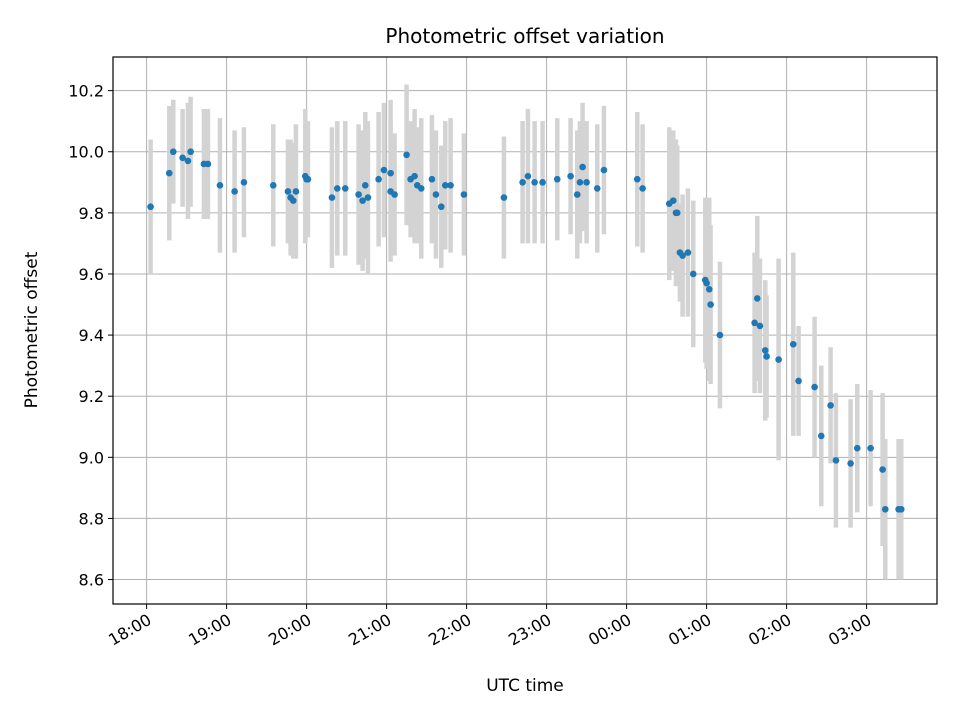 The width and height of the screenshot is (960, 720). What do you see at coordinates (525, 686) in the screenshot?
I see `x-axis-label: UTC time` at bounding box center [525, 686].